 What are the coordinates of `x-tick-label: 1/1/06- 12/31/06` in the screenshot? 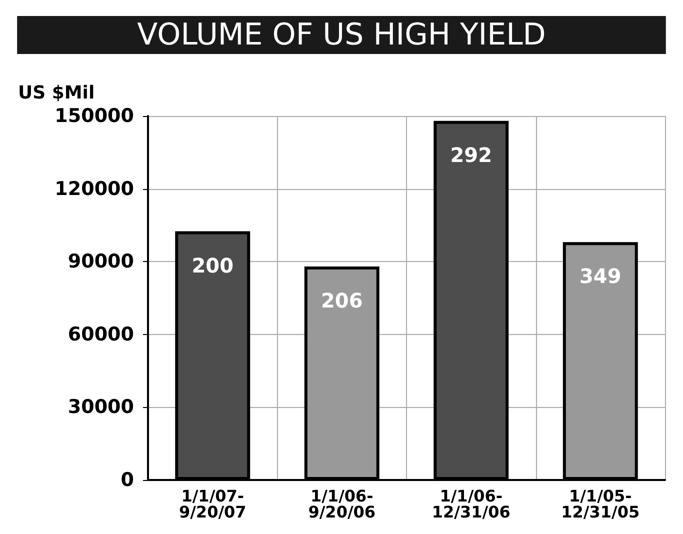 It's located at (471, 504).